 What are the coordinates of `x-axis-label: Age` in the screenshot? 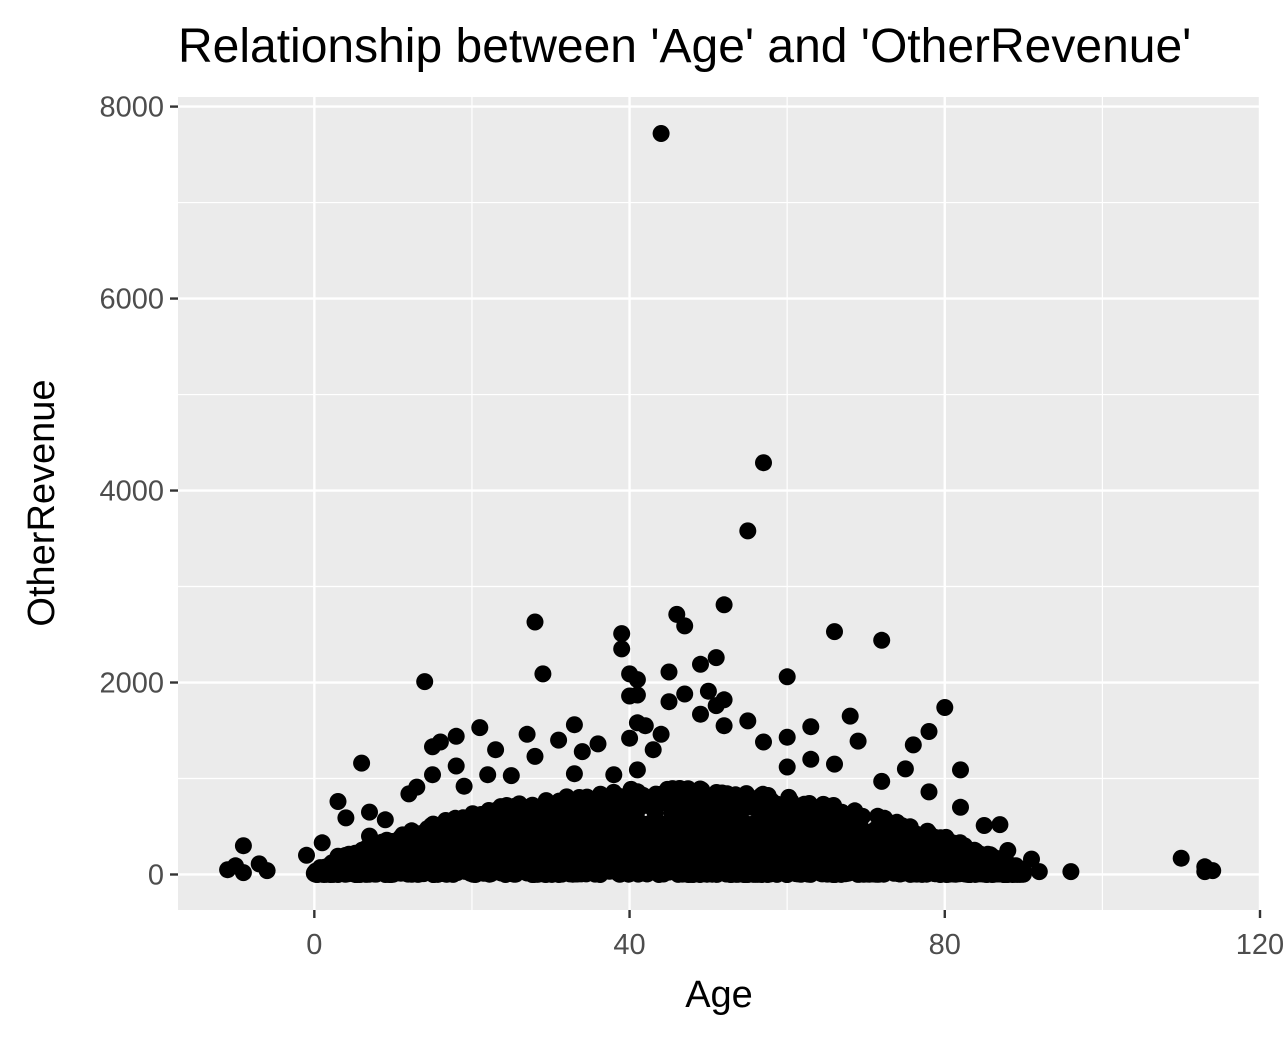 It's located at (719, 995).